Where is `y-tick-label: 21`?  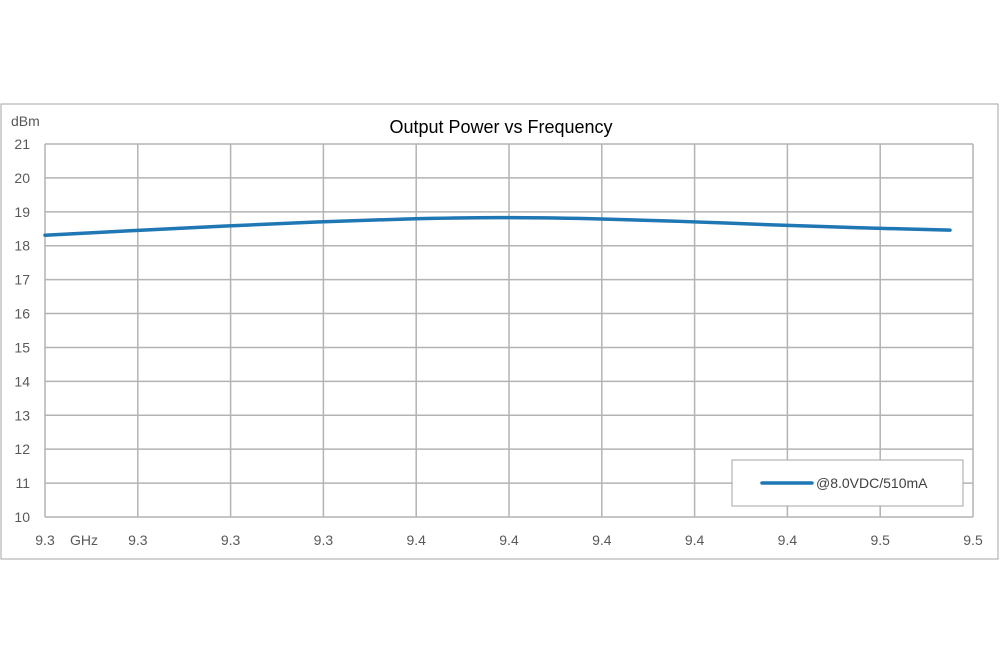 y-tick-label: 21 is located at coordinates (22, 144).